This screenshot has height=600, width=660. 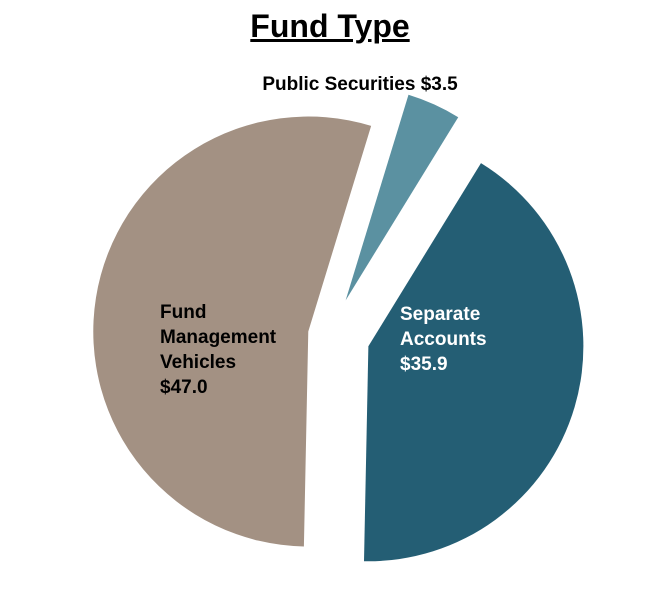 What do you see at coordinates (218, 337) in the screenshot?
I see `slice-label-line: Management` at bounding box center [218, 337].